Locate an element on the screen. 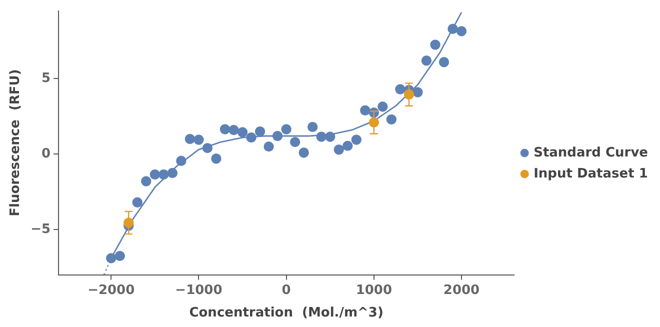 The width and height of the screenshot is (660, 327). x-axis-title: Concentration (Mol./m^3) is located at coordinates (286, 313).